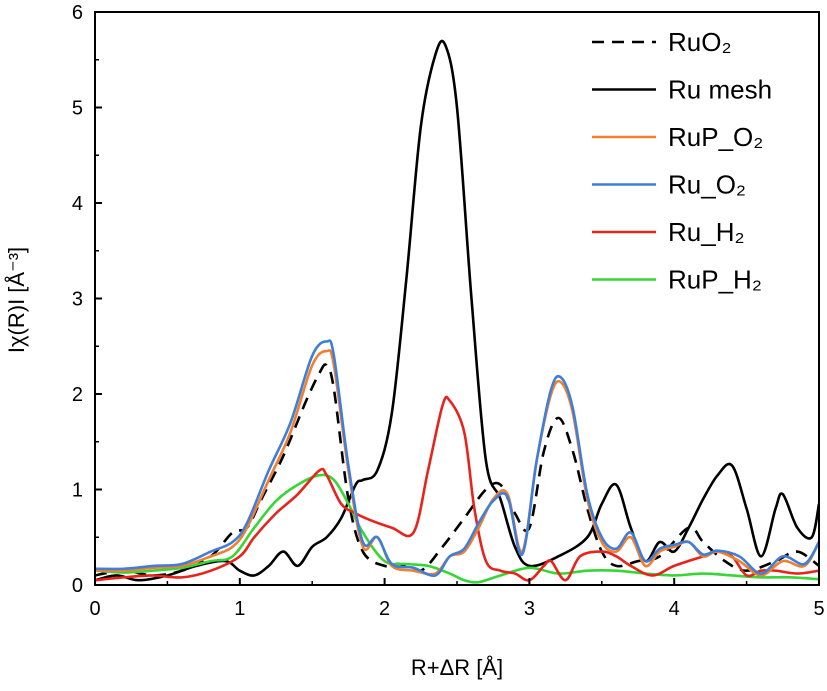 The image size is (827, 691). Describe the element at coordinates (94, 609) in the screenshot. I see `x-tick-label: 0` at that location.